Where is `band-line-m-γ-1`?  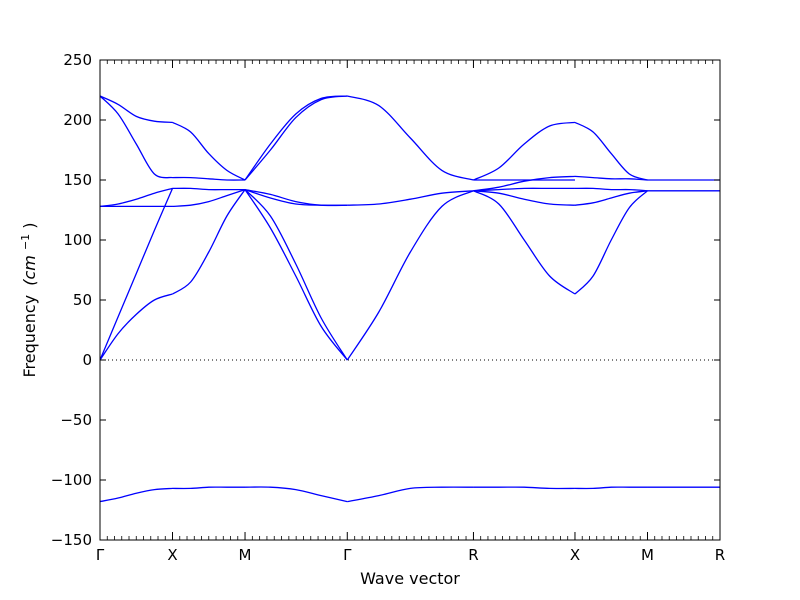 band-line-m-γ-1 is located at coordinates (296, 275).